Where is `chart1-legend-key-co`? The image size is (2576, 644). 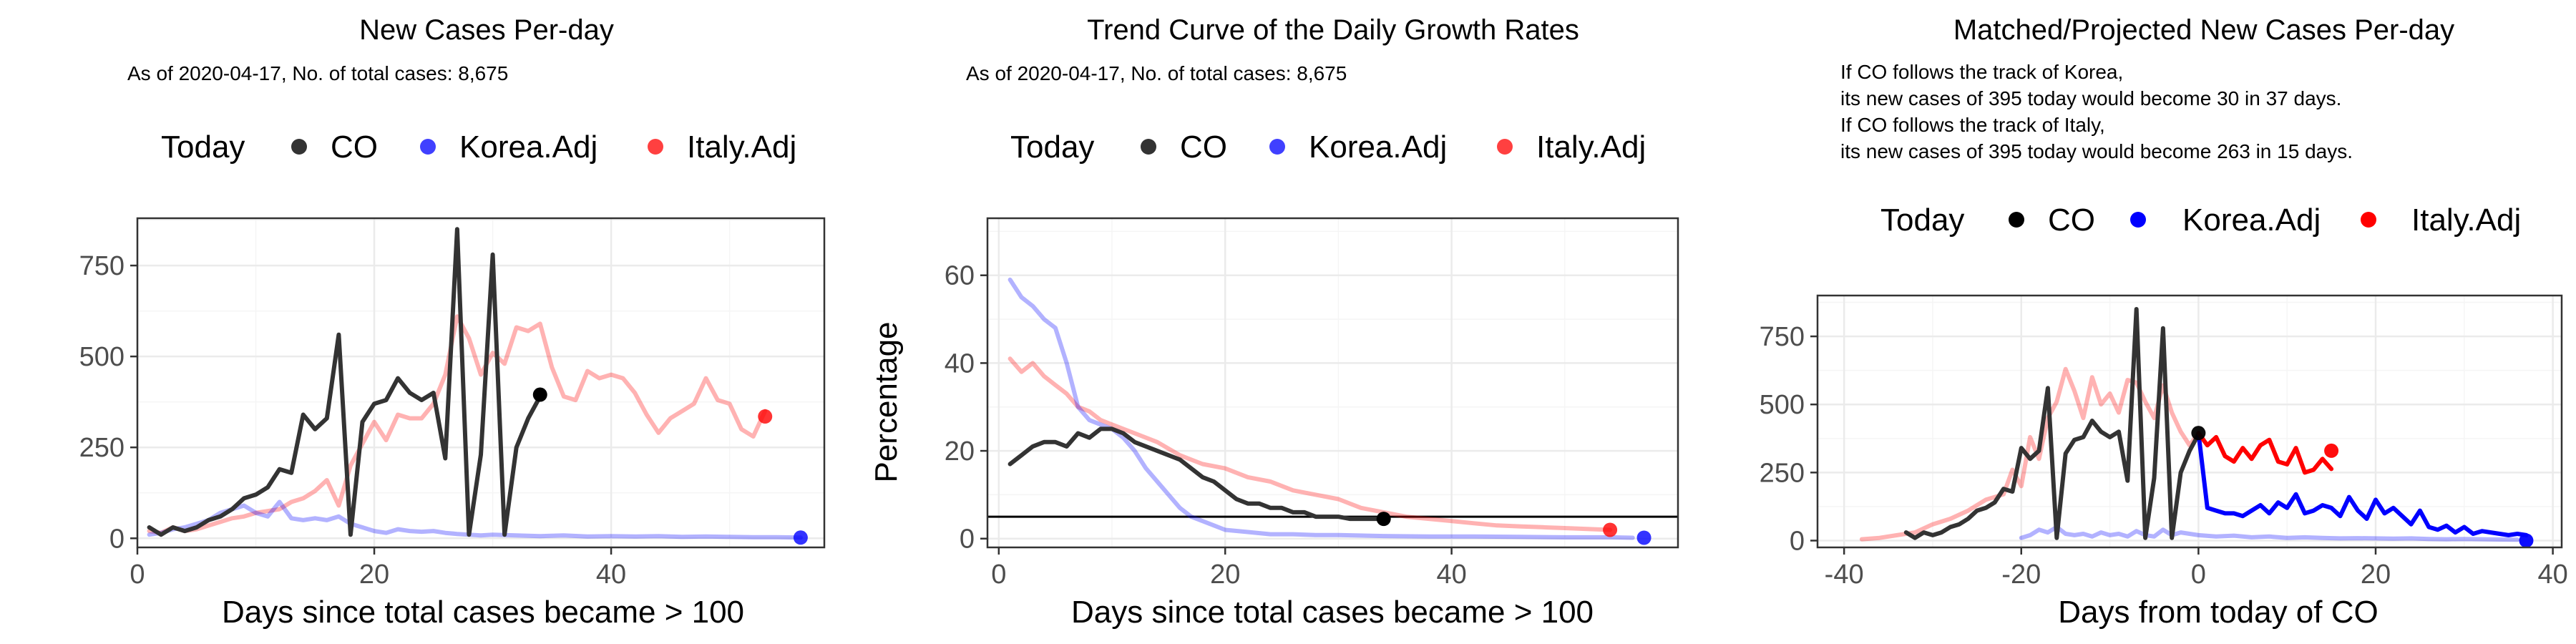
chart1-legend-key-co is located at coordinates (299, 147).